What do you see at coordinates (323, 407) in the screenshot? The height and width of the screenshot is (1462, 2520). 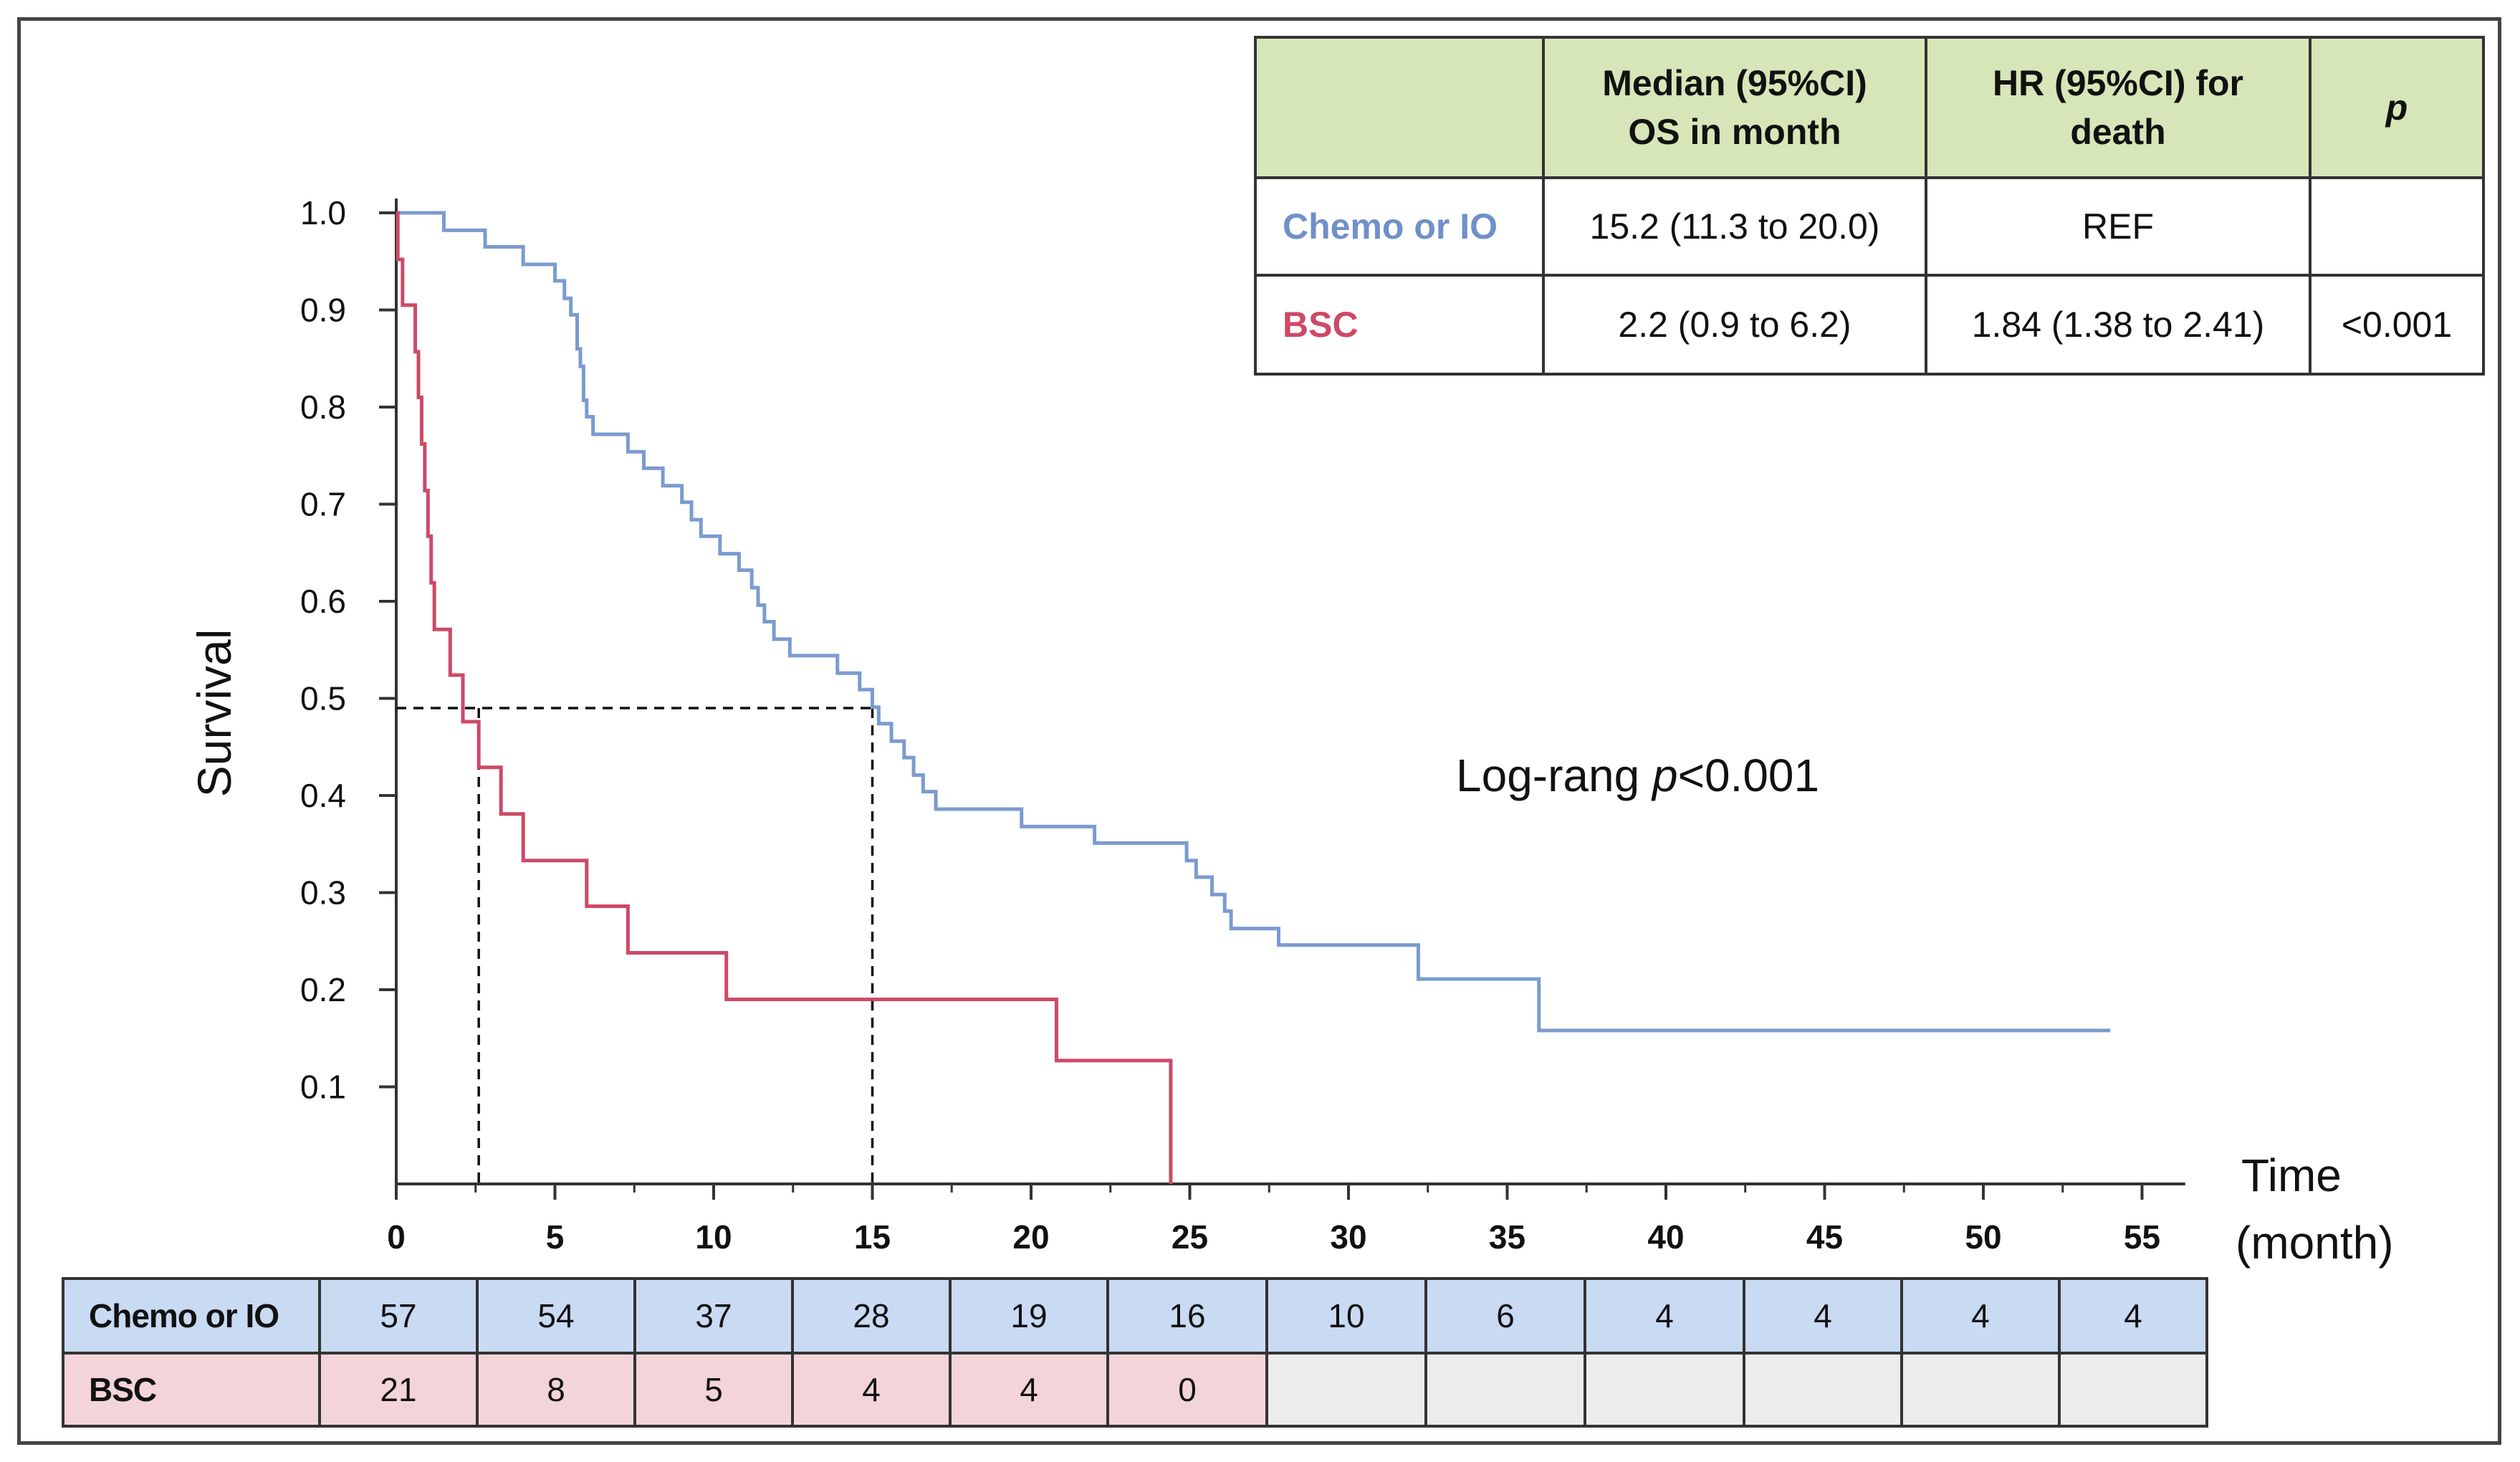 I see `y-tick-label: 0.8` at bounding box center [323, 407].